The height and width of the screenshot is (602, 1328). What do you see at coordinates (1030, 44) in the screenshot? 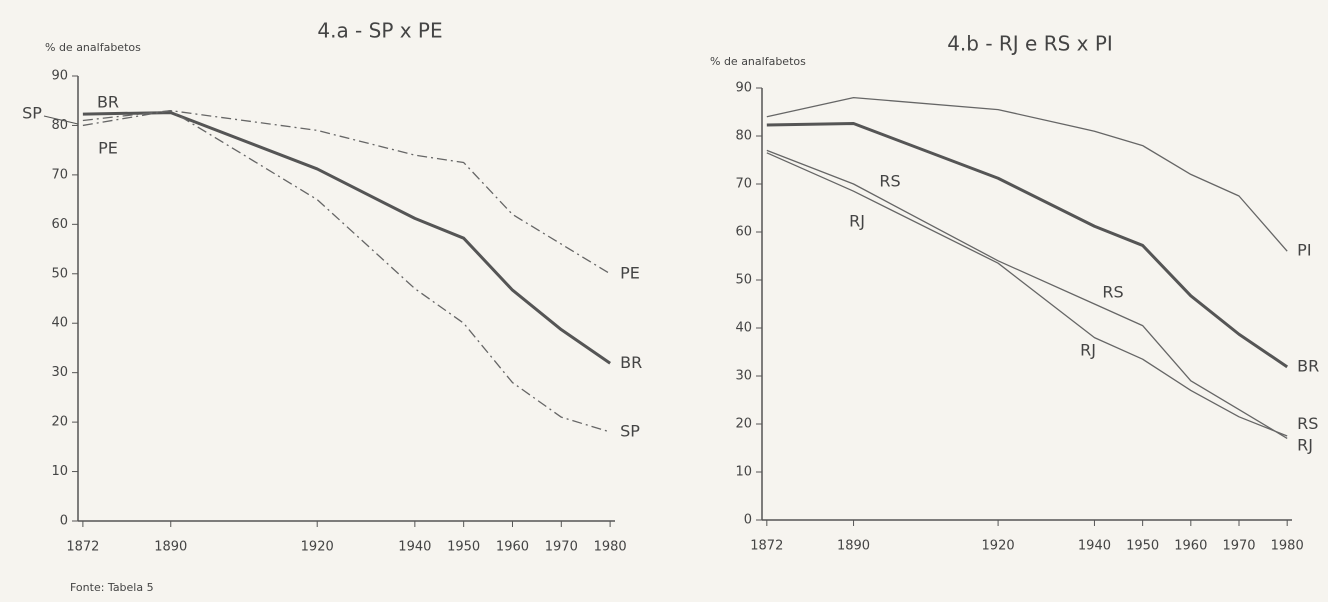
I see `chart-title: 4.b - RJ e RS x PI` at bounding box center [1030, 44].